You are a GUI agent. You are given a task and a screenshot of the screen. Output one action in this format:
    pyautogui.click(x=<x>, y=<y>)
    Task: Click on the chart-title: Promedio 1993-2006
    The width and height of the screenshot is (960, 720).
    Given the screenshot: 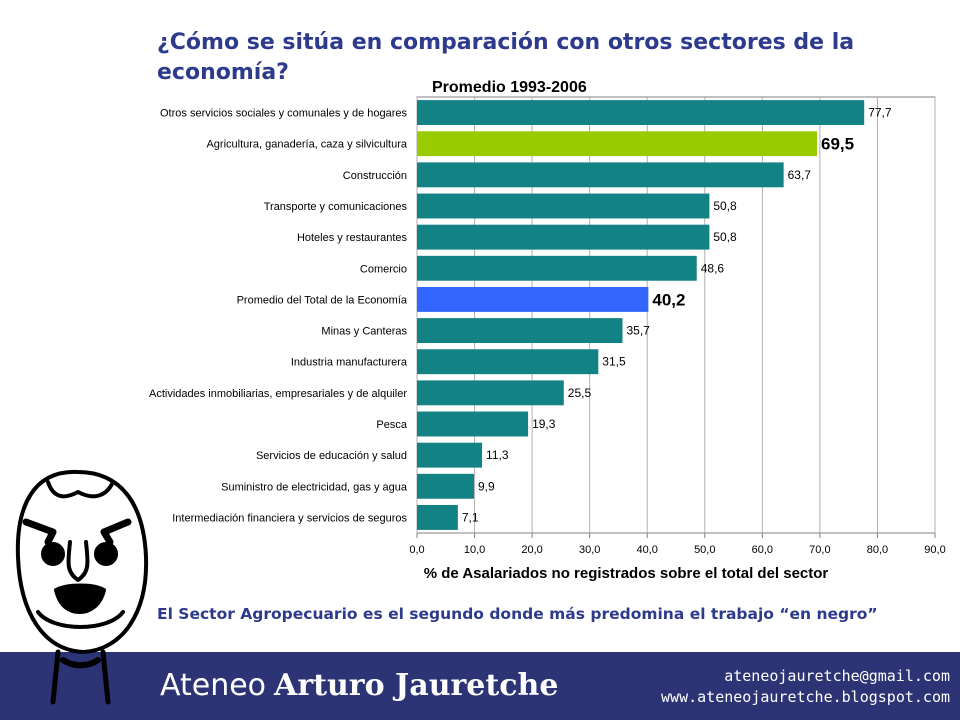 What is the action you would take?
    pyautogui.click(x=509, y=87)
    